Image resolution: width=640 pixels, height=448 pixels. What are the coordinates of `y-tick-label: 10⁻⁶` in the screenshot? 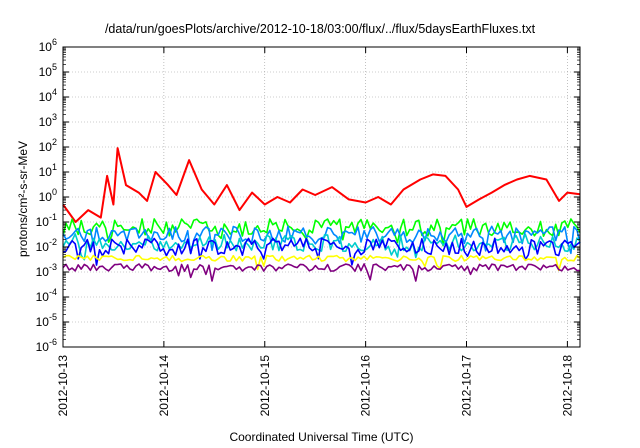 It's located at (46, 345).